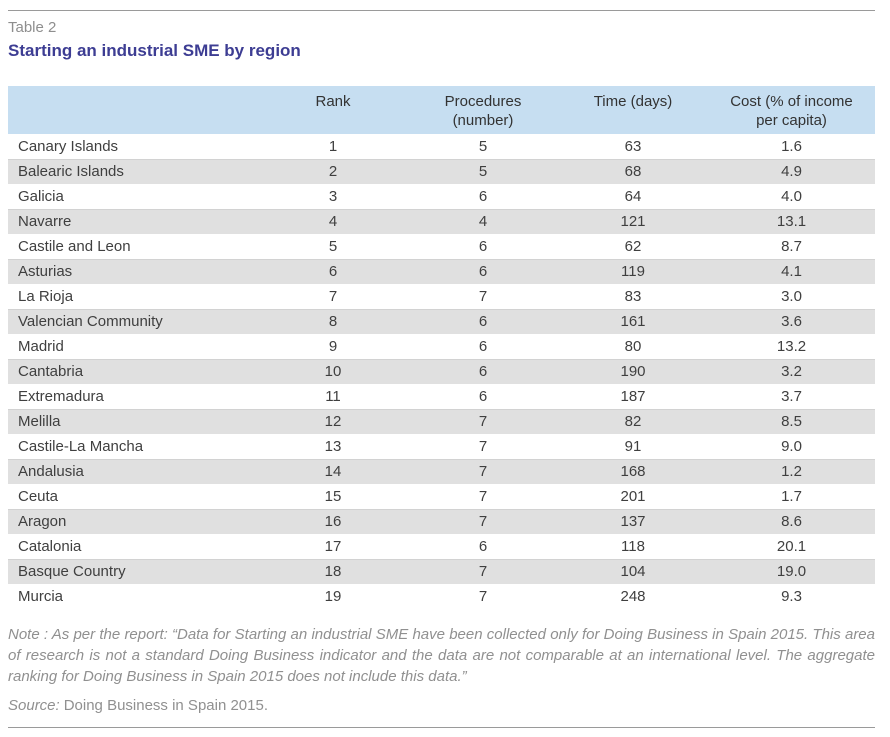 The image size is (890, 737). Describe the element at coordinates (633, 571) in the screenshot. I see `cell-time: 104` at that location.